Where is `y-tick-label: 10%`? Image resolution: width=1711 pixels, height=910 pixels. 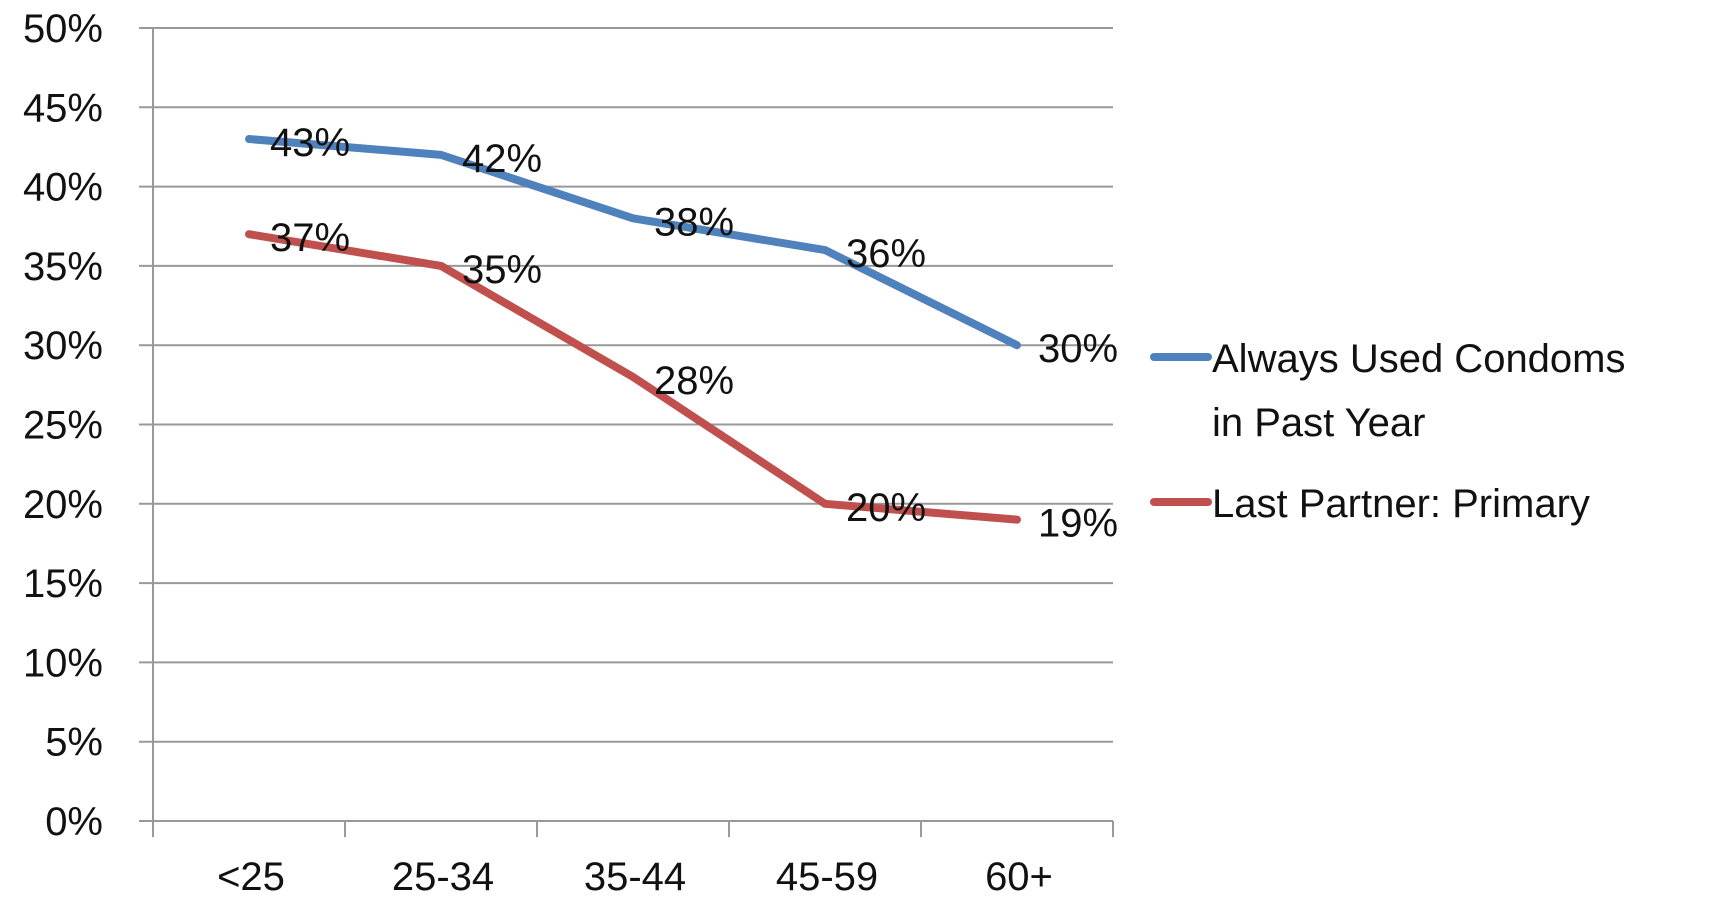 y-tick-label: 10% is located at coordinates (63, 663).